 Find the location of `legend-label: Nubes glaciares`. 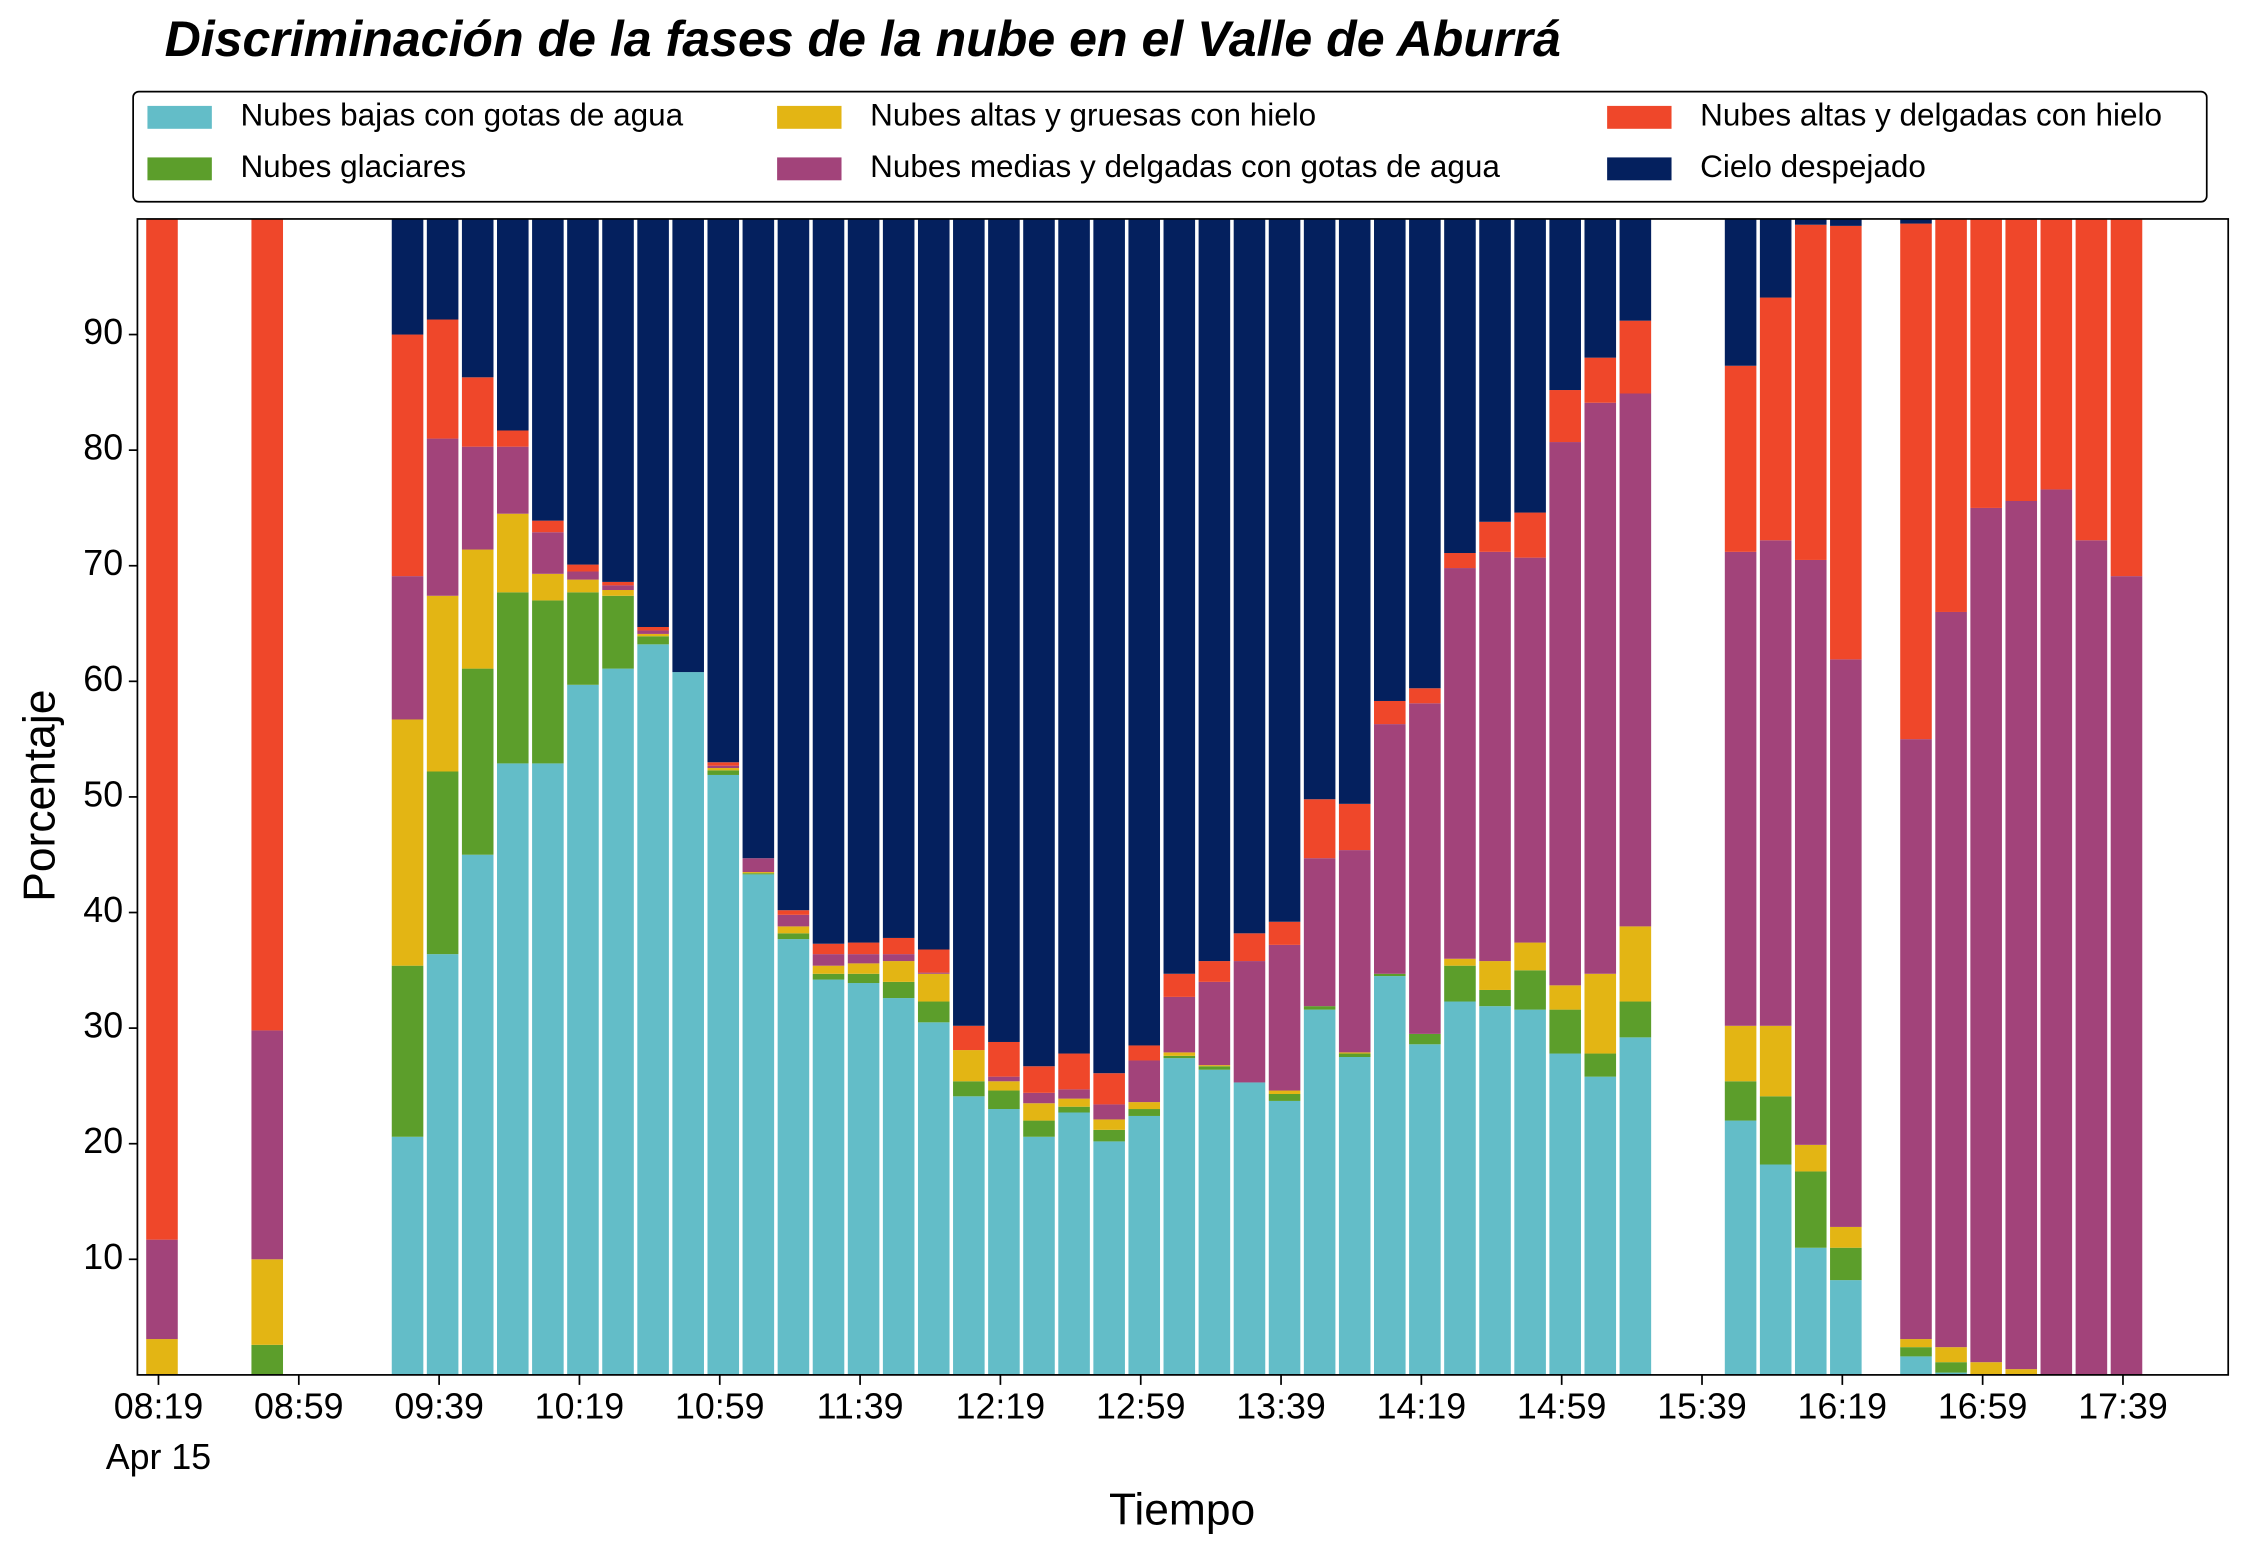

legend-label: Nubes glaciares is located at coordinates (353, 166).